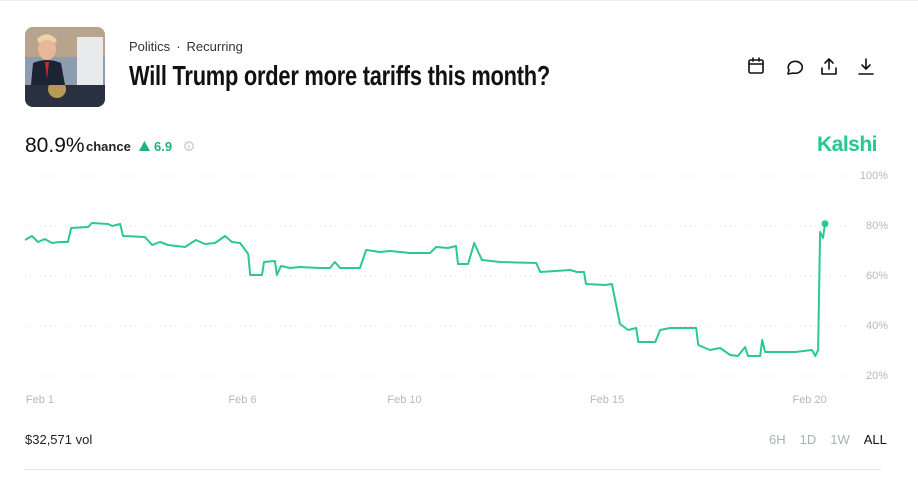 The image size is (918, 490). What do you see at coordinates (607, 400) in the screenshot?
I see `x-tick-label: Feb 15` at bounding box center [607, 400].